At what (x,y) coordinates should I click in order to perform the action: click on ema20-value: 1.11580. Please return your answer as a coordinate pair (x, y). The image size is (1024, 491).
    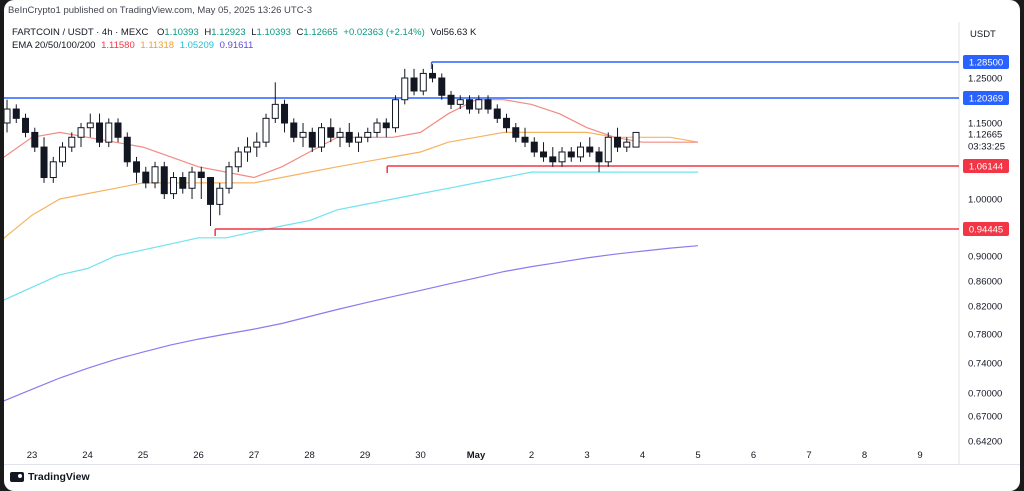
    Looking at the image, I should click on (118, 45).